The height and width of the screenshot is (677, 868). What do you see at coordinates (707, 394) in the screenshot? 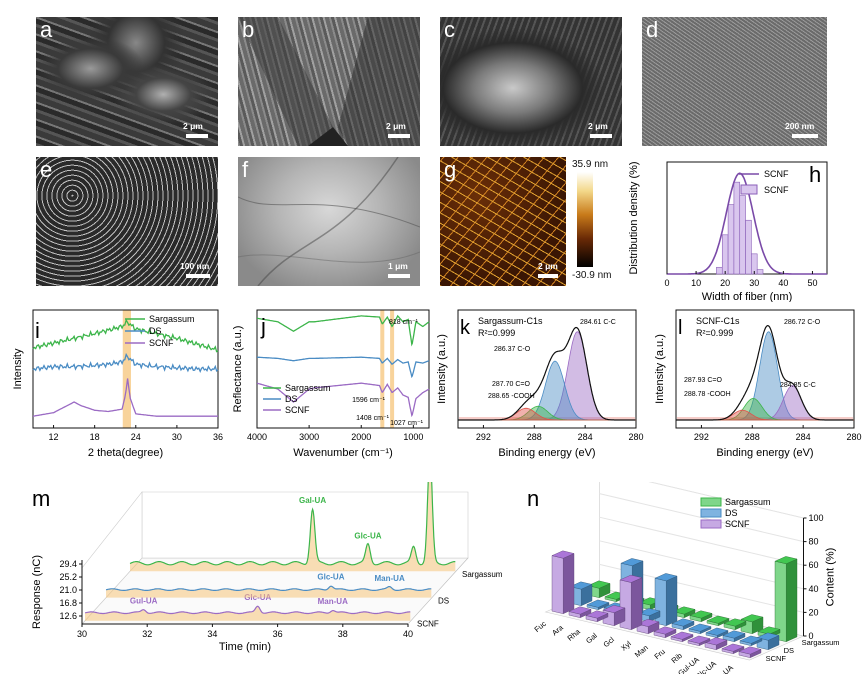
I see `peak-label: 288.78 -COOH` at bounding box center [707, 394].